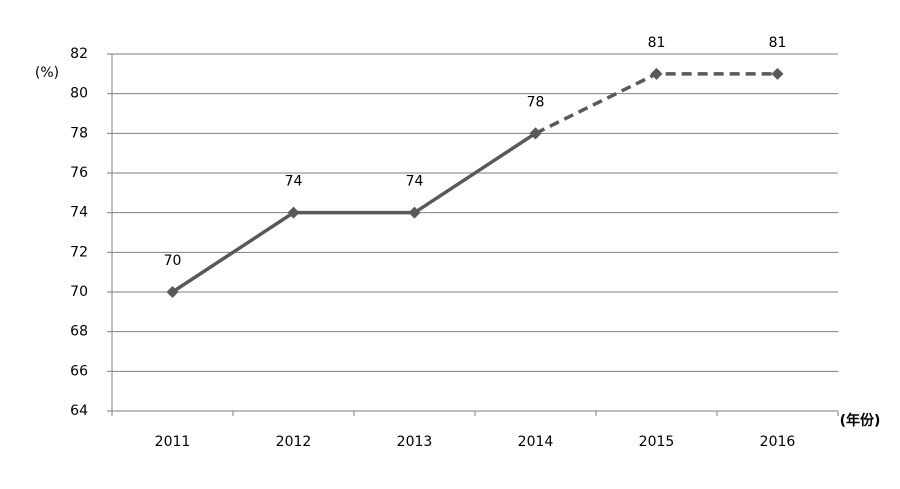 This screenshot has width=900, height=489. I want to click on y-tick-label: 82, so click(79, 54).